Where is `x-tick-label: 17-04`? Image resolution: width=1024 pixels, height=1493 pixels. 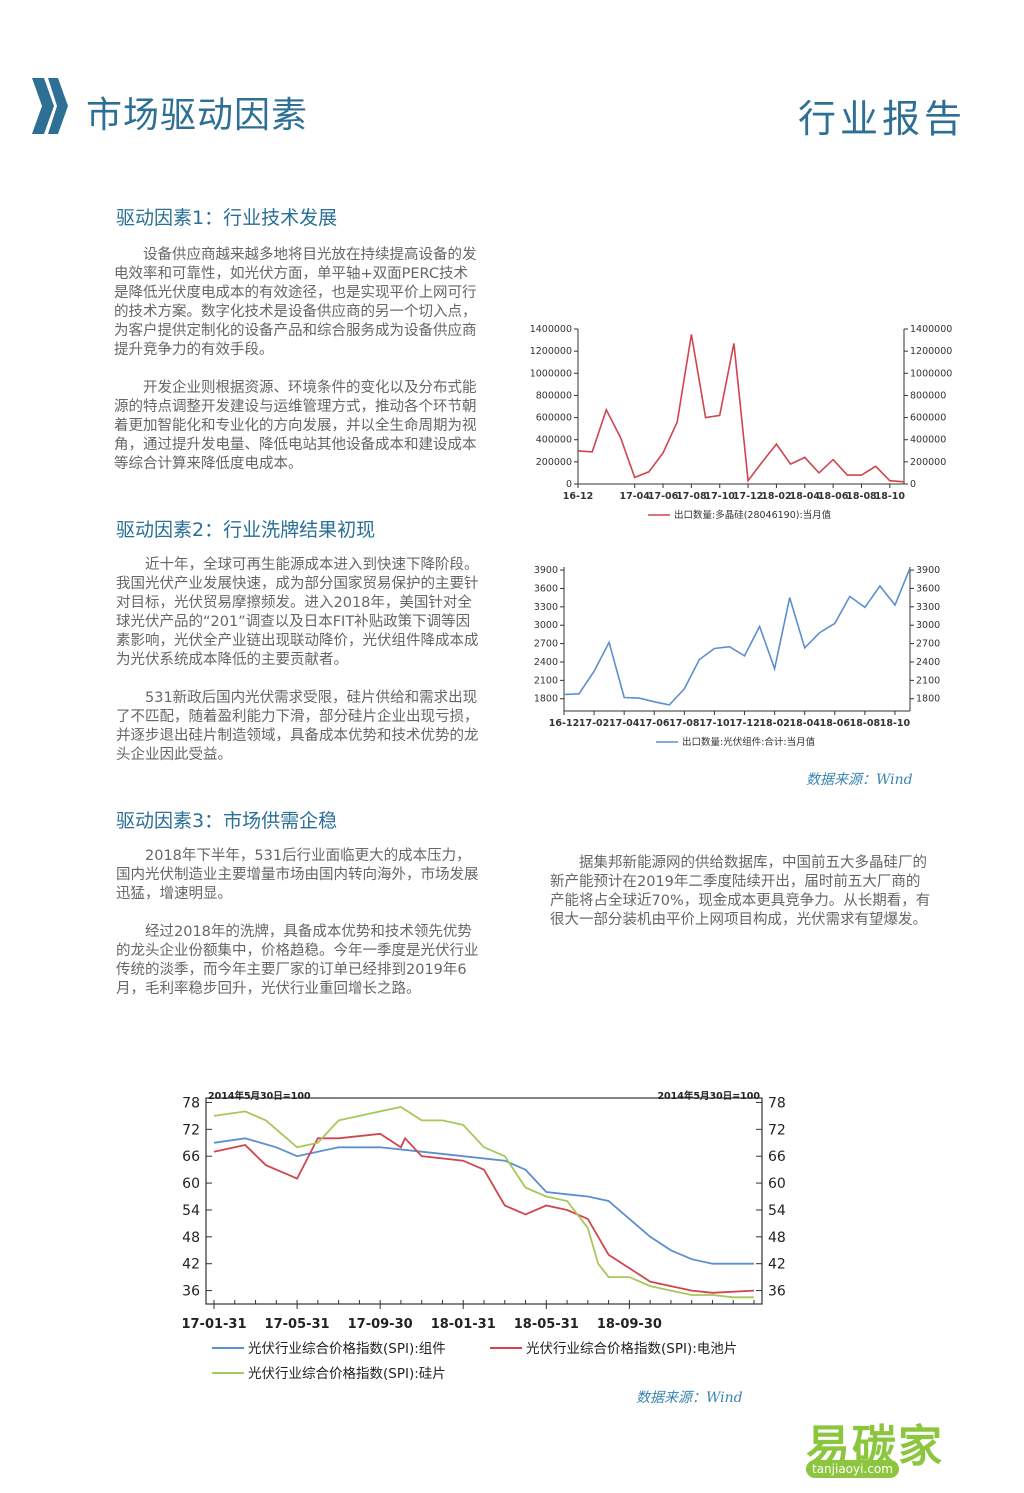
x-tick-label: 17-04 is located at coordinates (635, 496).